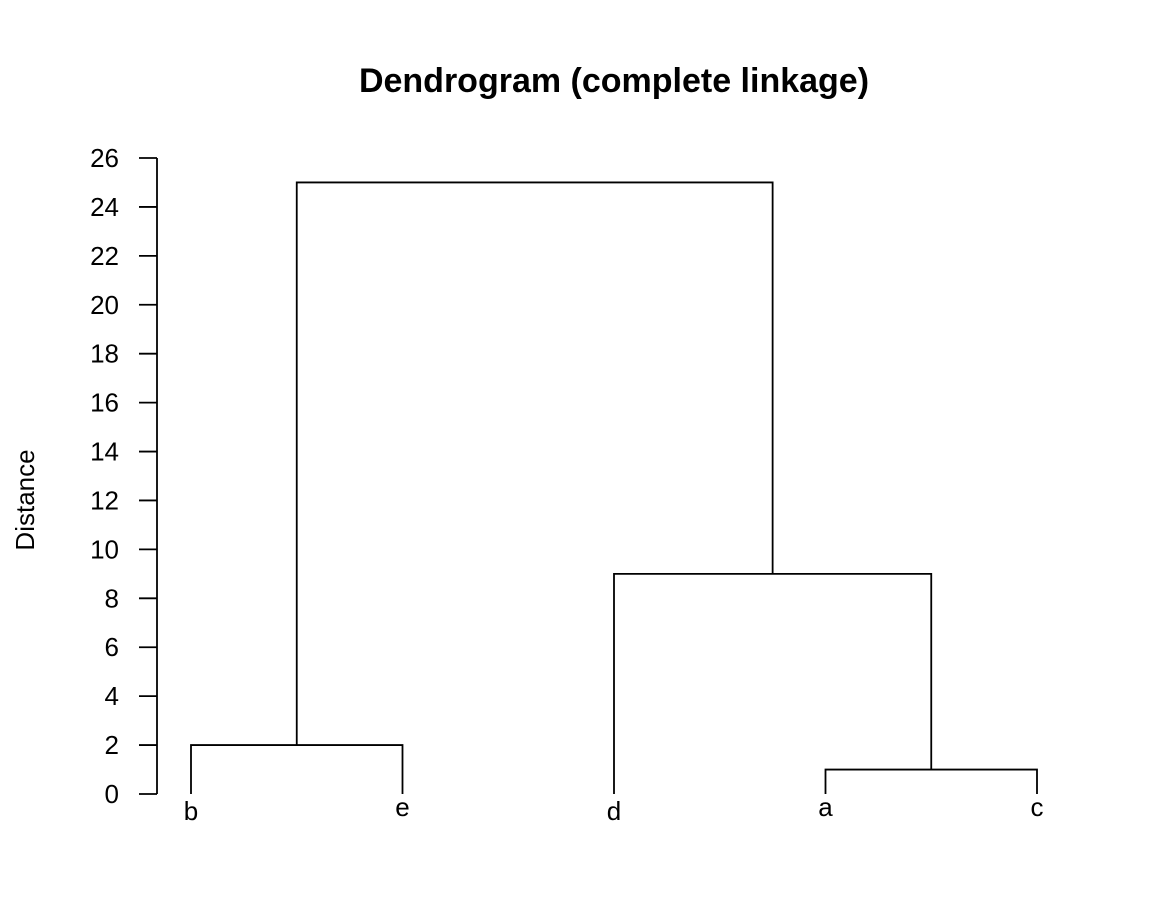 This screenshot has height=921, width=1152. I want to click on y-tick-label: 4, so click(112, 696).